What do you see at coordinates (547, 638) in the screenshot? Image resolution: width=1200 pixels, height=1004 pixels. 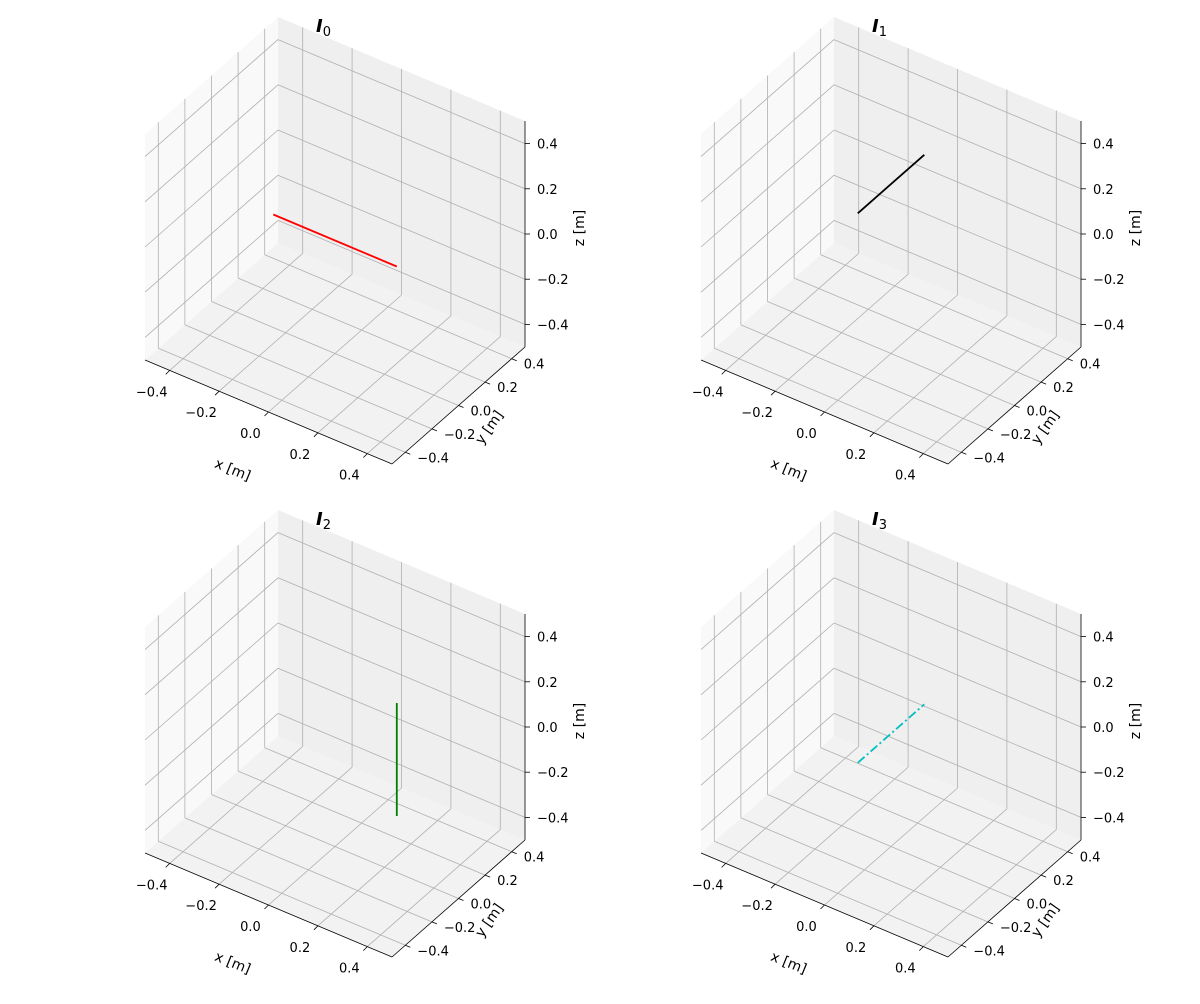 I see `z-tick-label: 0.4` at bounding box center [547, 638].